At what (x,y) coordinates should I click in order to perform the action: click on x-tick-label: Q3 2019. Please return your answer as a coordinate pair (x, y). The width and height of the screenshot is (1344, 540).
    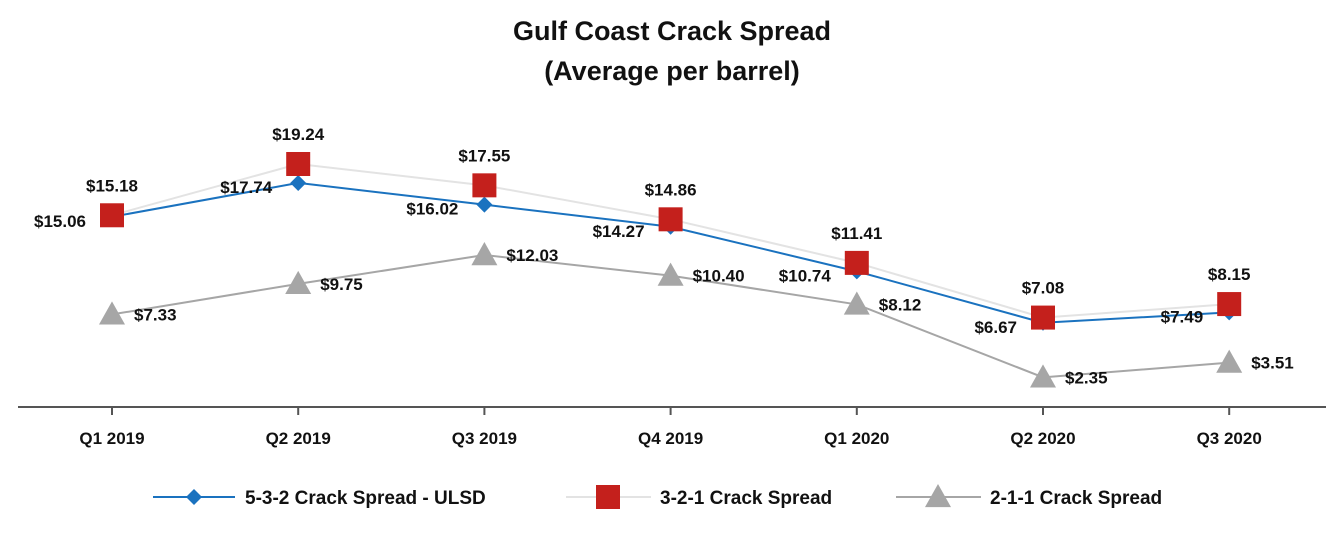
    Looking at the image, I should click on (484, 438).